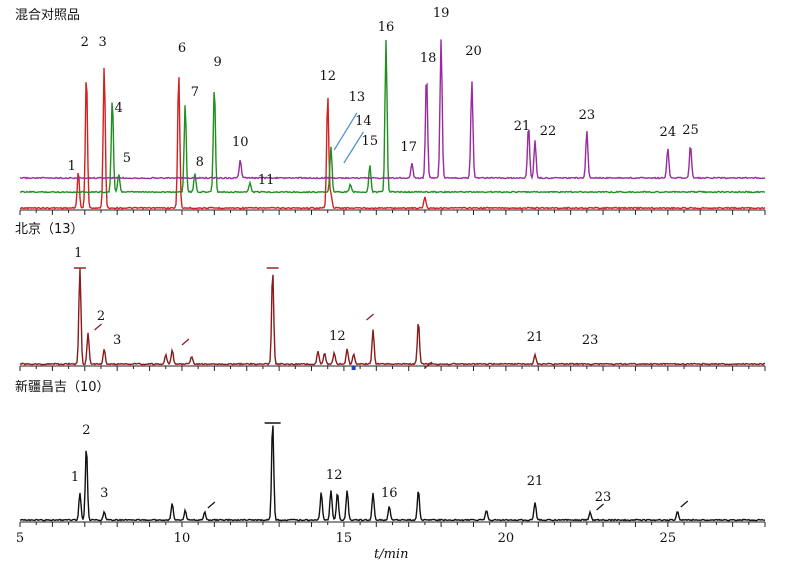 This screenshot has height=573, width=798. I want to click on peak-label-3-panel-2: 3, so click(117, 340).